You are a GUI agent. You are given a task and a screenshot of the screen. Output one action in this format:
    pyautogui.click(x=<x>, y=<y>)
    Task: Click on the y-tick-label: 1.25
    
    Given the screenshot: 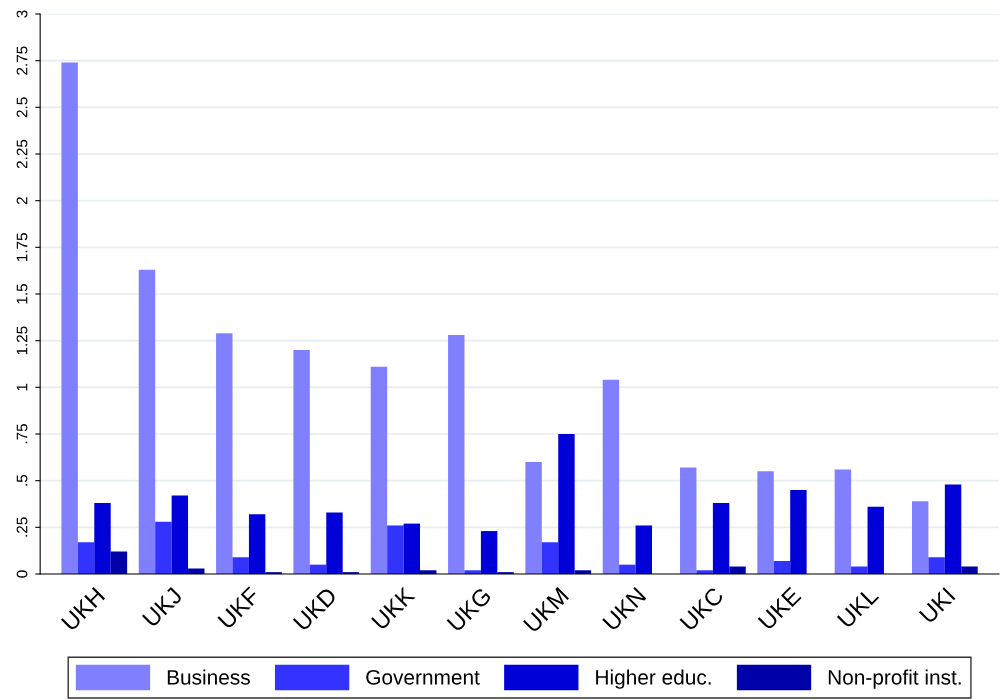 What is the action you would take?
    pyautogui.click(x=22, y=340)
    